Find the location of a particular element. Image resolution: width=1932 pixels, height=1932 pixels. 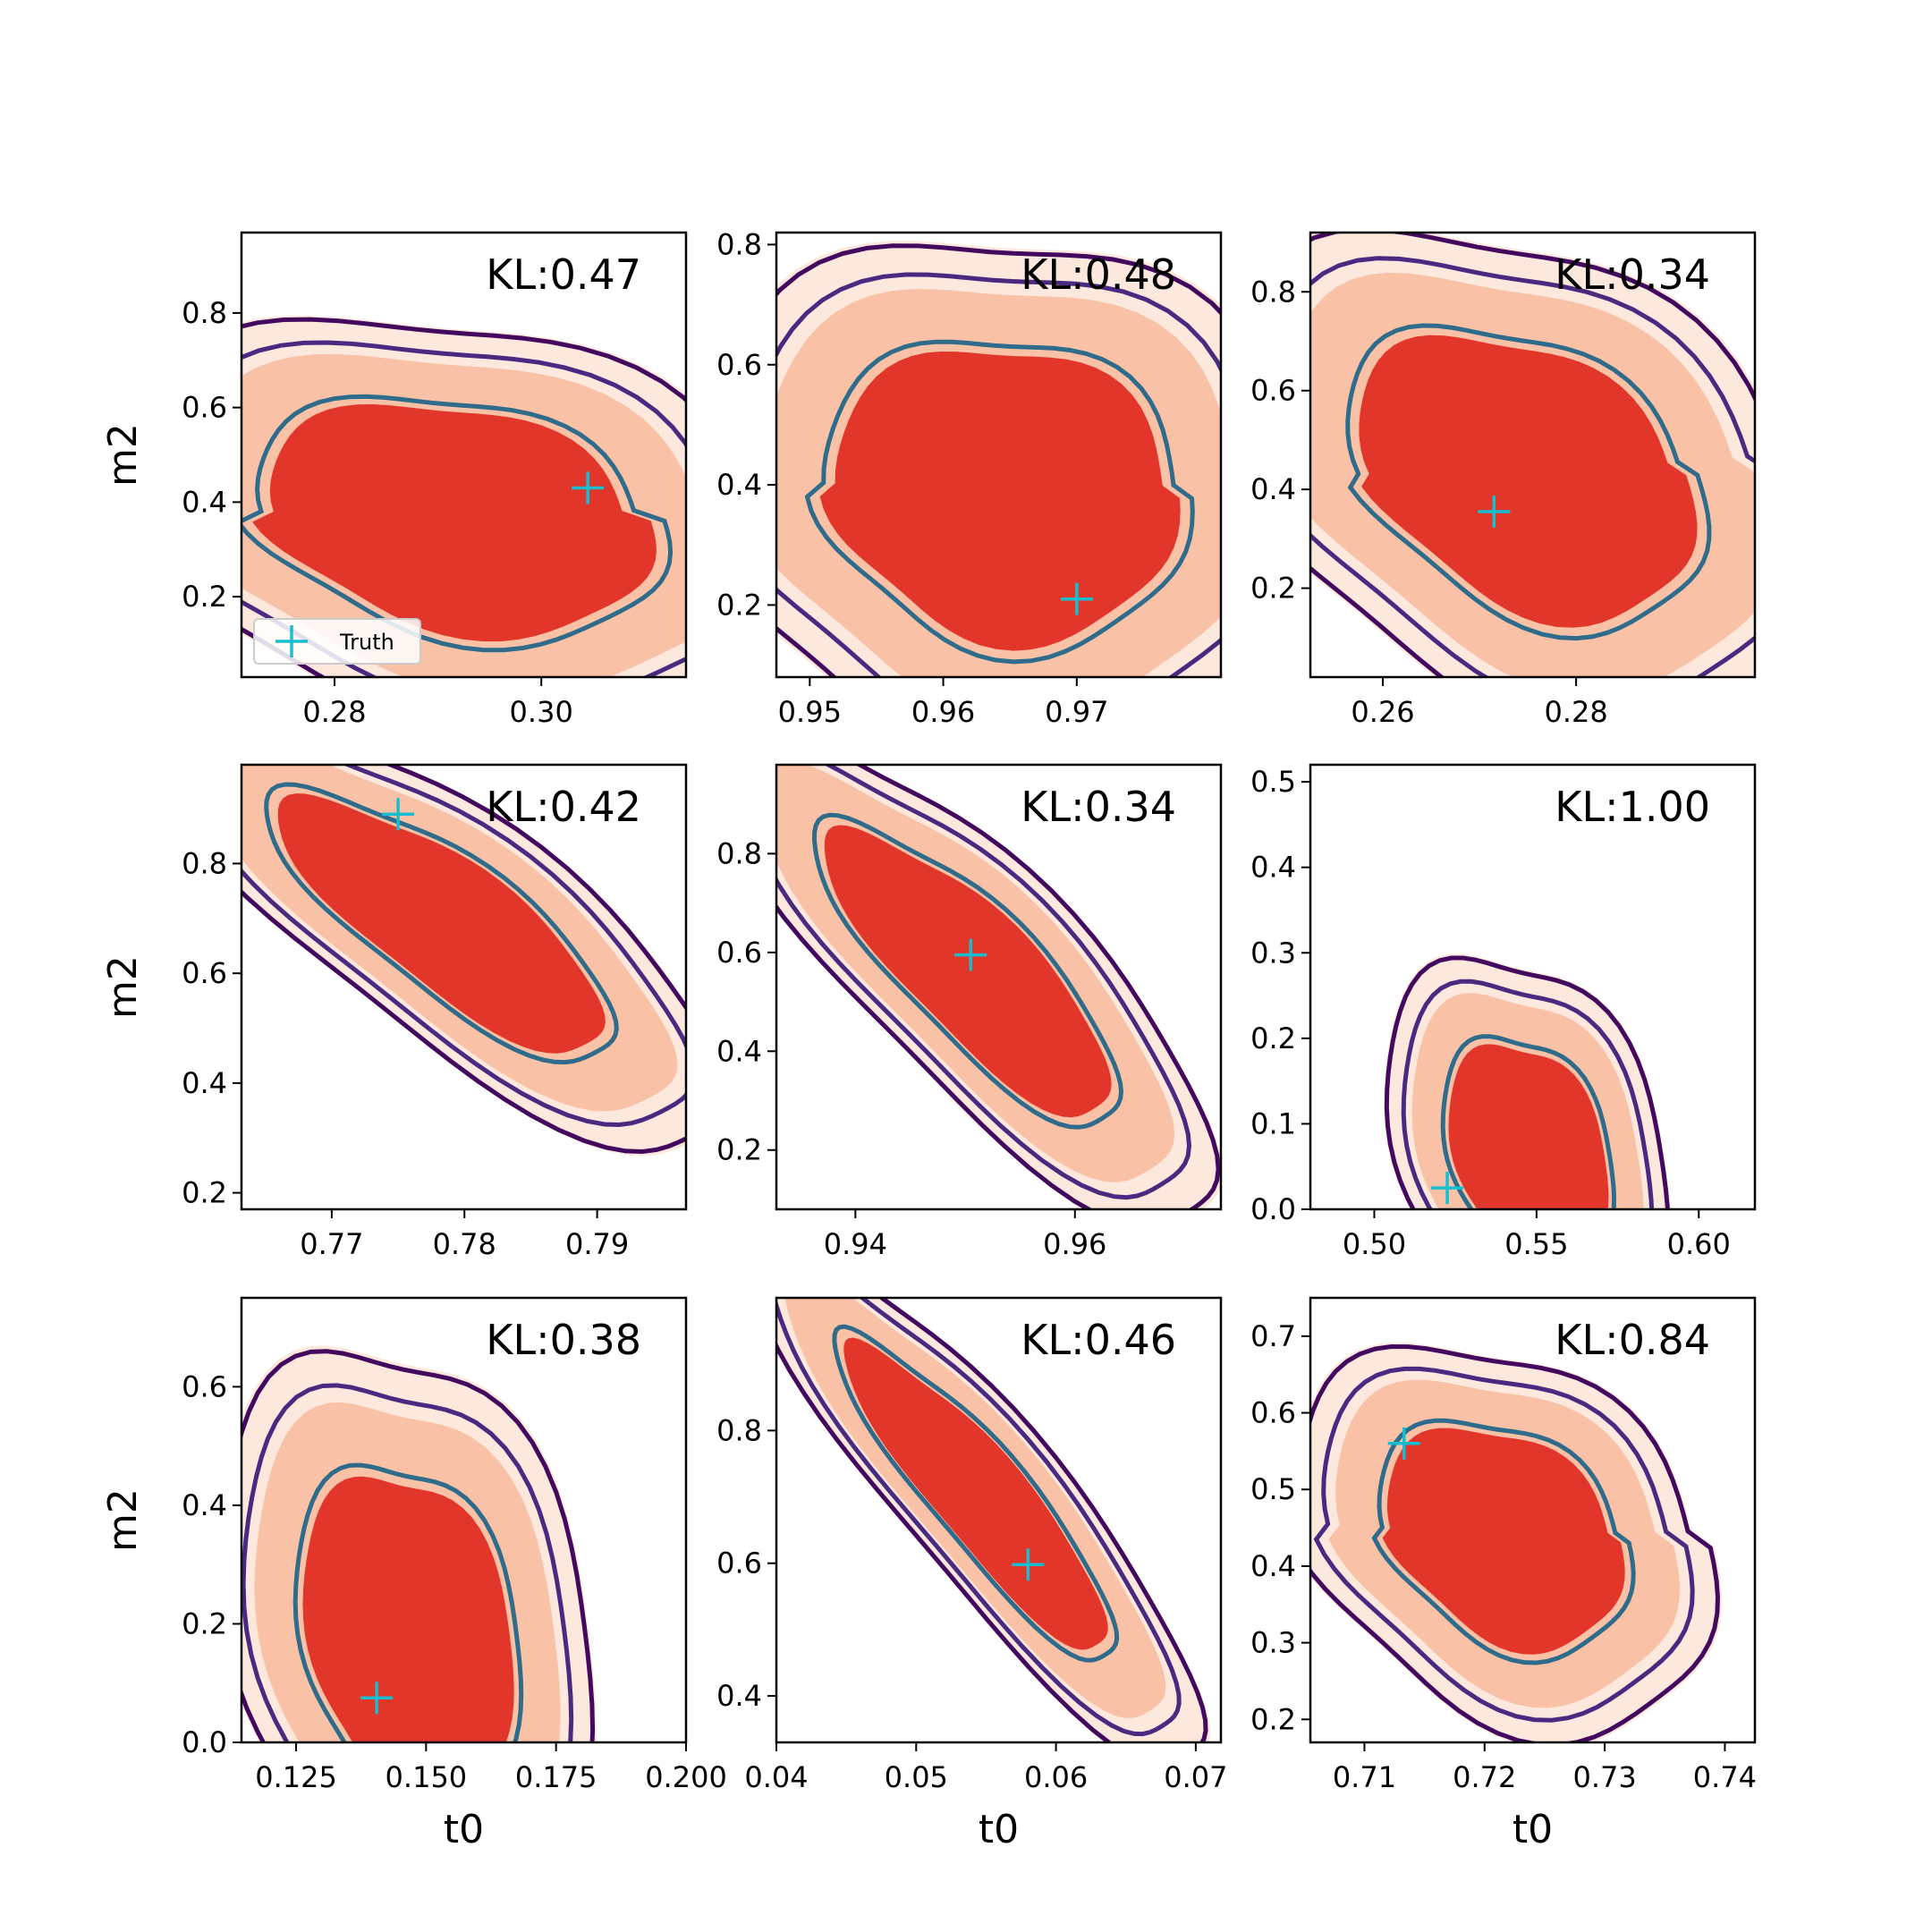

panel-2: 0.95 0.96 0.97 0.2 0.4 0.6 0.8 KL:0.48 is located at coordinates (969, 478).